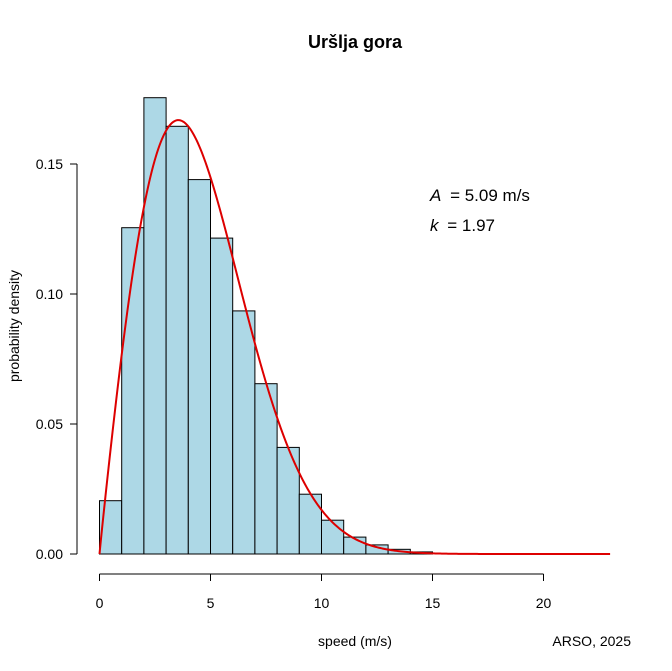  I want to click on y-tick-label-3: 0.15, so click(49, 164).